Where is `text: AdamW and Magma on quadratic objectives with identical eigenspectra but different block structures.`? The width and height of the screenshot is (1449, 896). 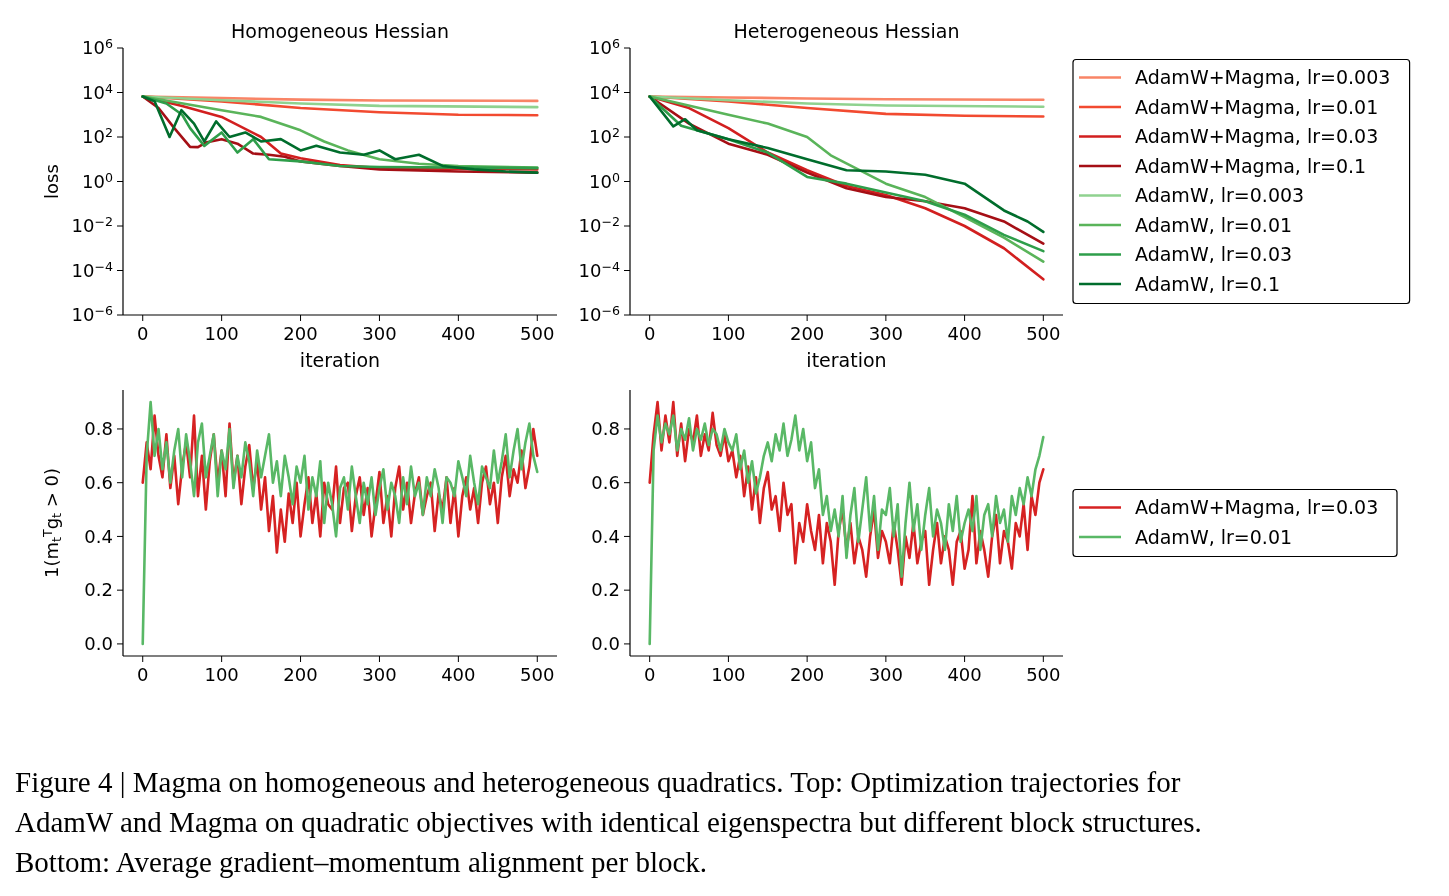
text: AdamW and Magma on quadratic objectives with identical eigenspectra but different block structures. is located at coordinates (608, 822).